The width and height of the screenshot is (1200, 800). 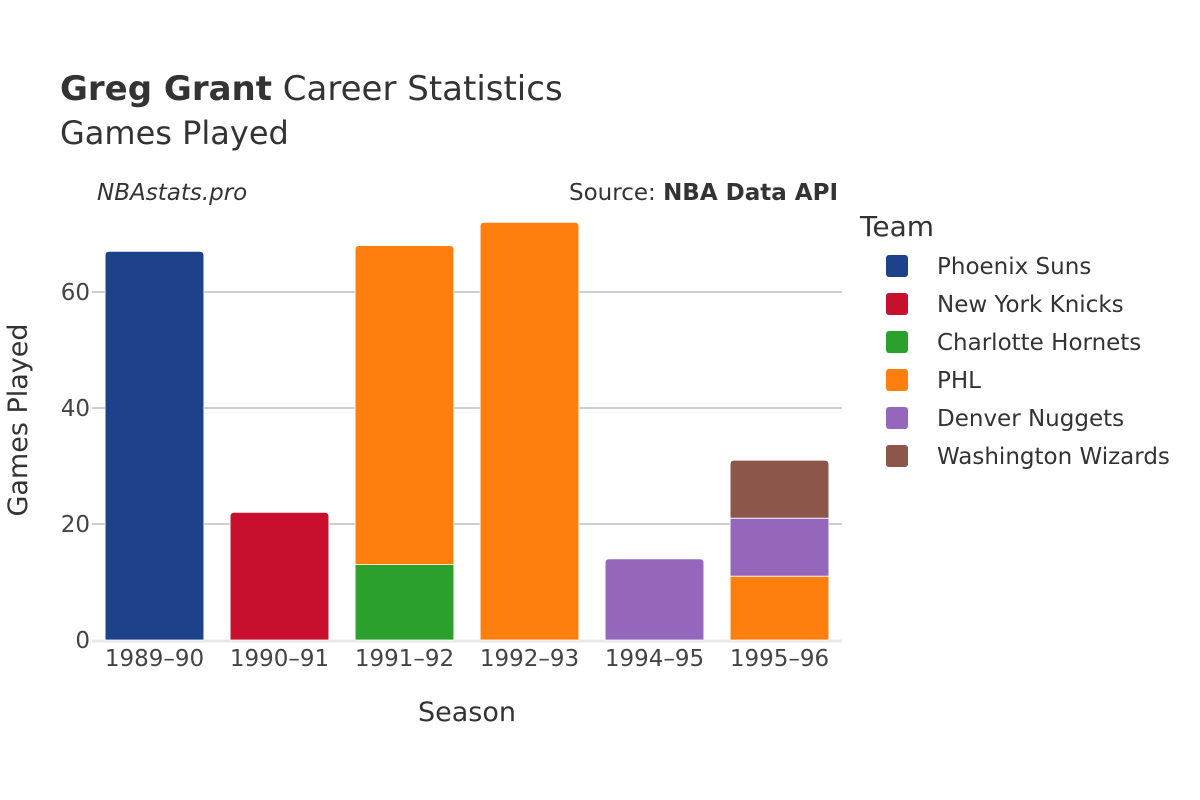 What do you see at coordinates (18, 419) in the screenshot?
I see `y-axis-title: Games Played` at bounding box center [18, 419].